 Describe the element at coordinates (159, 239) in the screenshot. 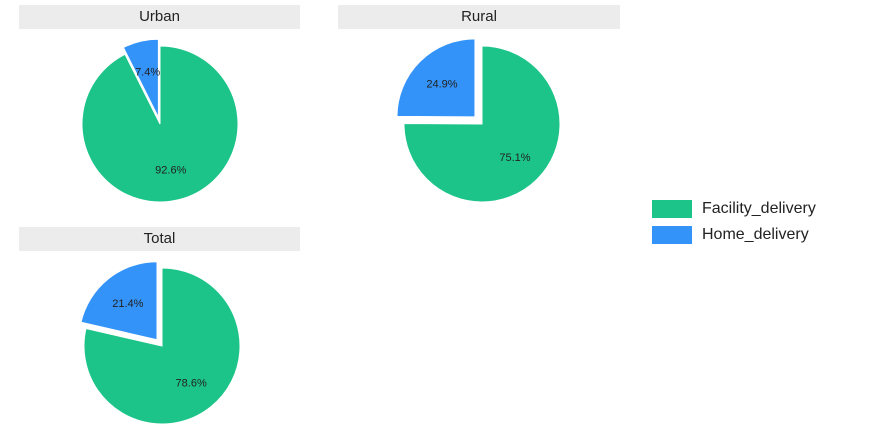

I see `total-chart-title: Total` at that location.